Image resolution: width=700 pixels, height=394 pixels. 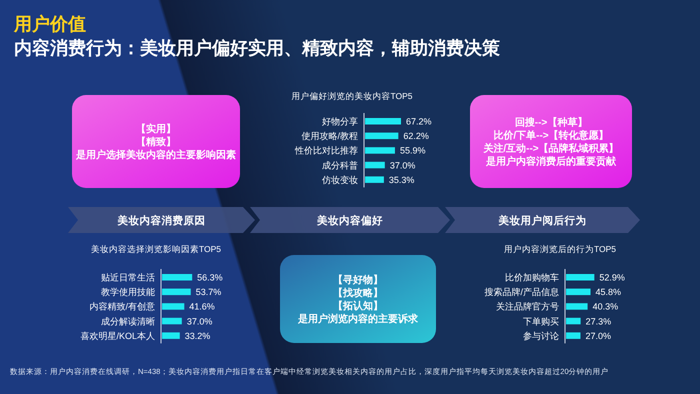 What do you see at coordinates (340, 165) in the screenshot?
I see `y-tick-label: 成分科普` at bounding box center [340, 165].